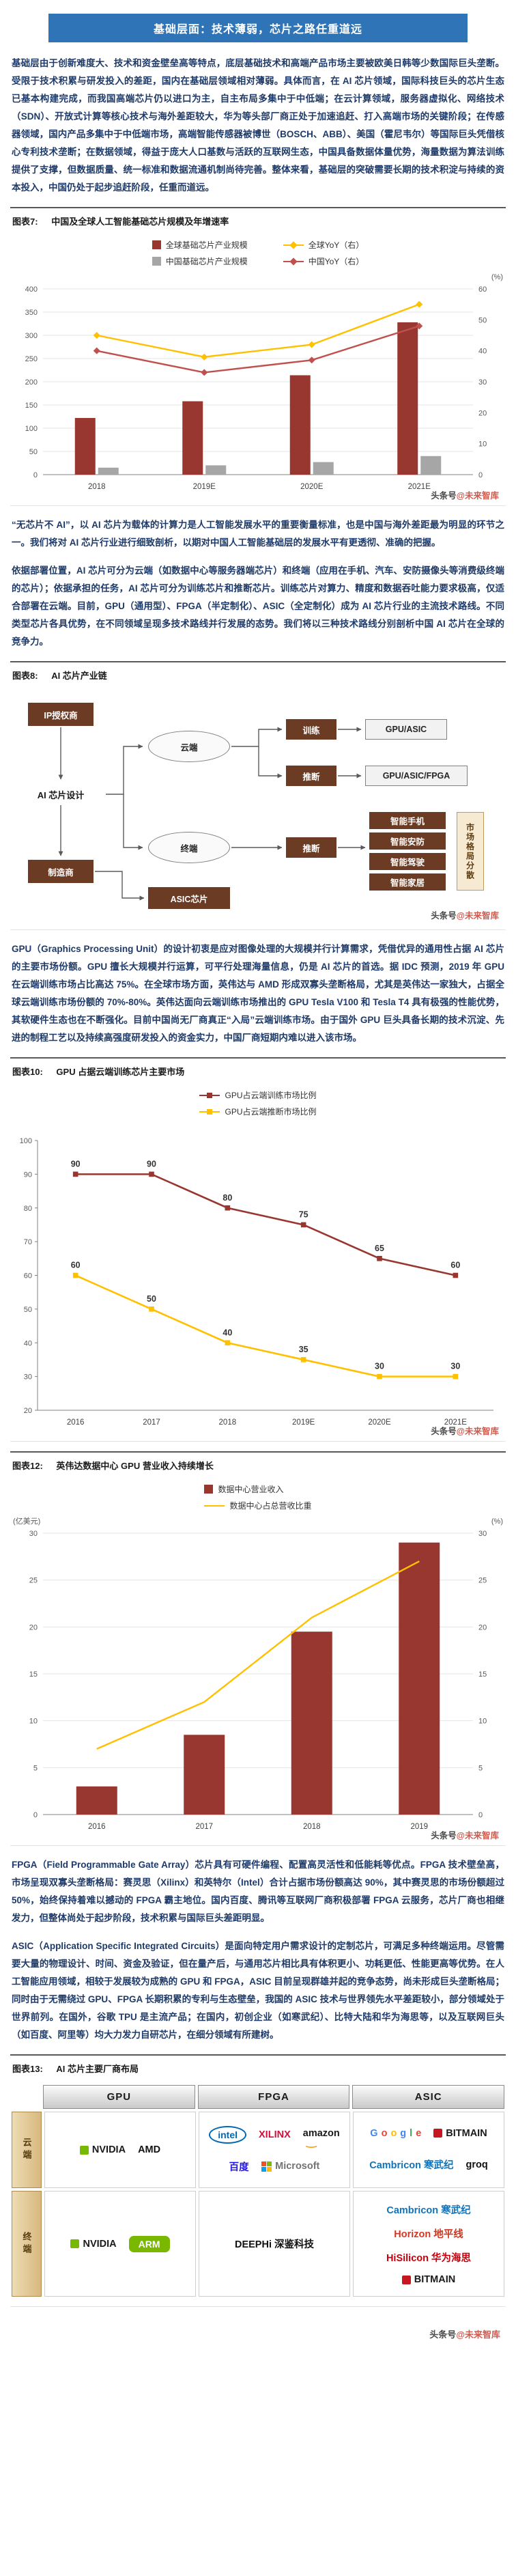  I want to click on page-watermark: 头条号@未来智库, so click(258, 2331).